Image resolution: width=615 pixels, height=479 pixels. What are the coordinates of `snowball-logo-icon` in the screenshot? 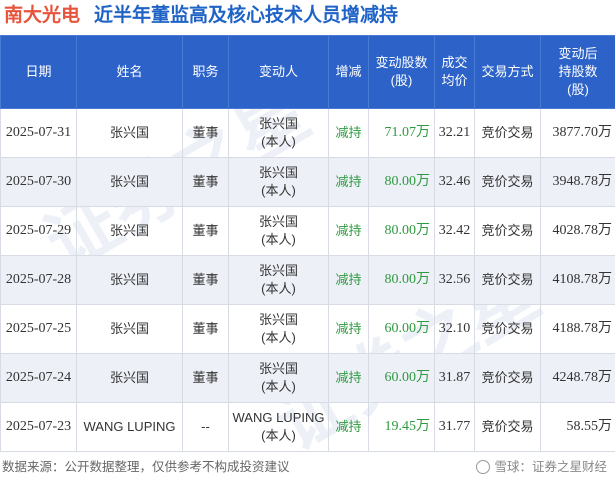 It's located at (483, 467).